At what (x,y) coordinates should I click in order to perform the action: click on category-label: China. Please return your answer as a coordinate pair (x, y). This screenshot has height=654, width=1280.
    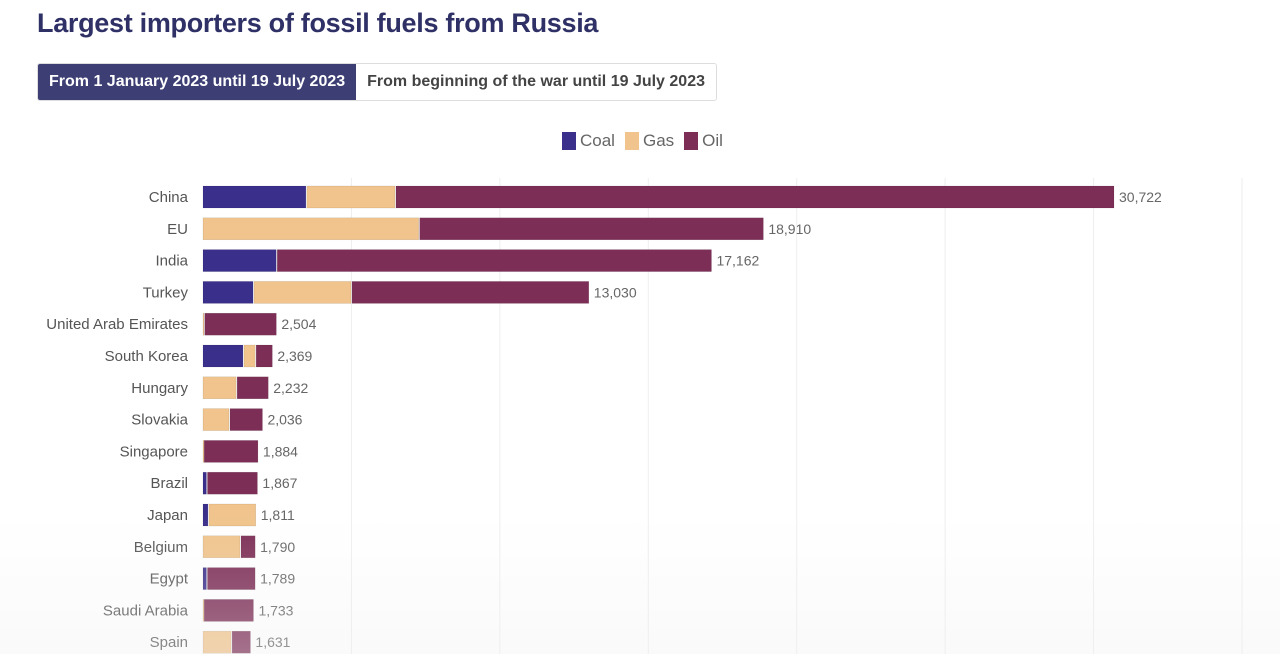
    Looking at the image, I should click on (169, 197).